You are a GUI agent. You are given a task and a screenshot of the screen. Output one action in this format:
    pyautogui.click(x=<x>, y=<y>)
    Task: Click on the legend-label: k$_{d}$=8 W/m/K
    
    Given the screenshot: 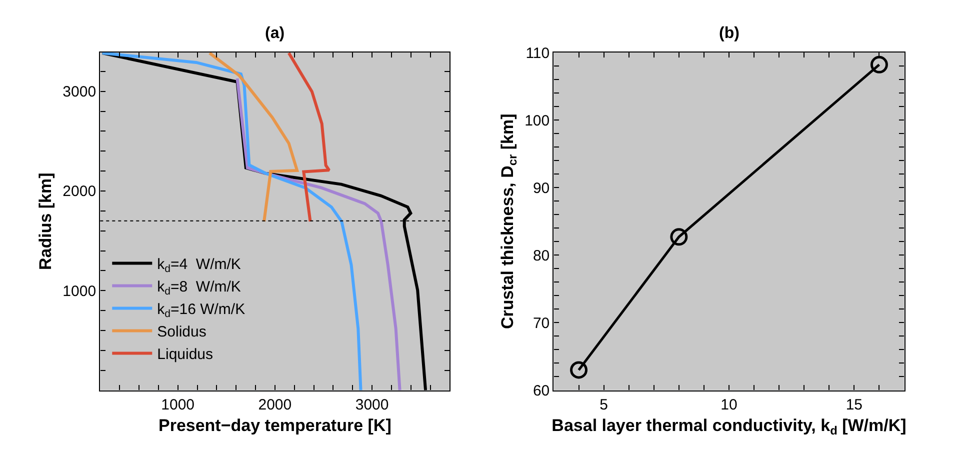 What is the action you would take?
    pyautogui.click(x=199, y=288)
    